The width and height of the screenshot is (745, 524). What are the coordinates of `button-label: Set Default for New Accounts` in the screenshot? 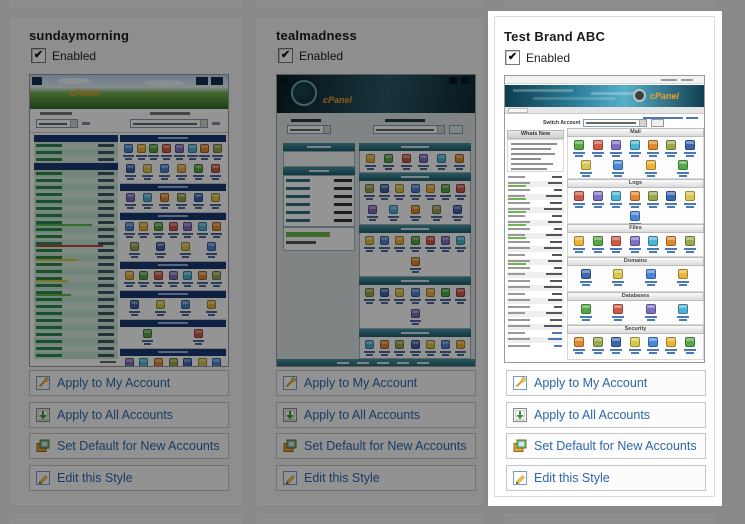 It's located at (385, 446).